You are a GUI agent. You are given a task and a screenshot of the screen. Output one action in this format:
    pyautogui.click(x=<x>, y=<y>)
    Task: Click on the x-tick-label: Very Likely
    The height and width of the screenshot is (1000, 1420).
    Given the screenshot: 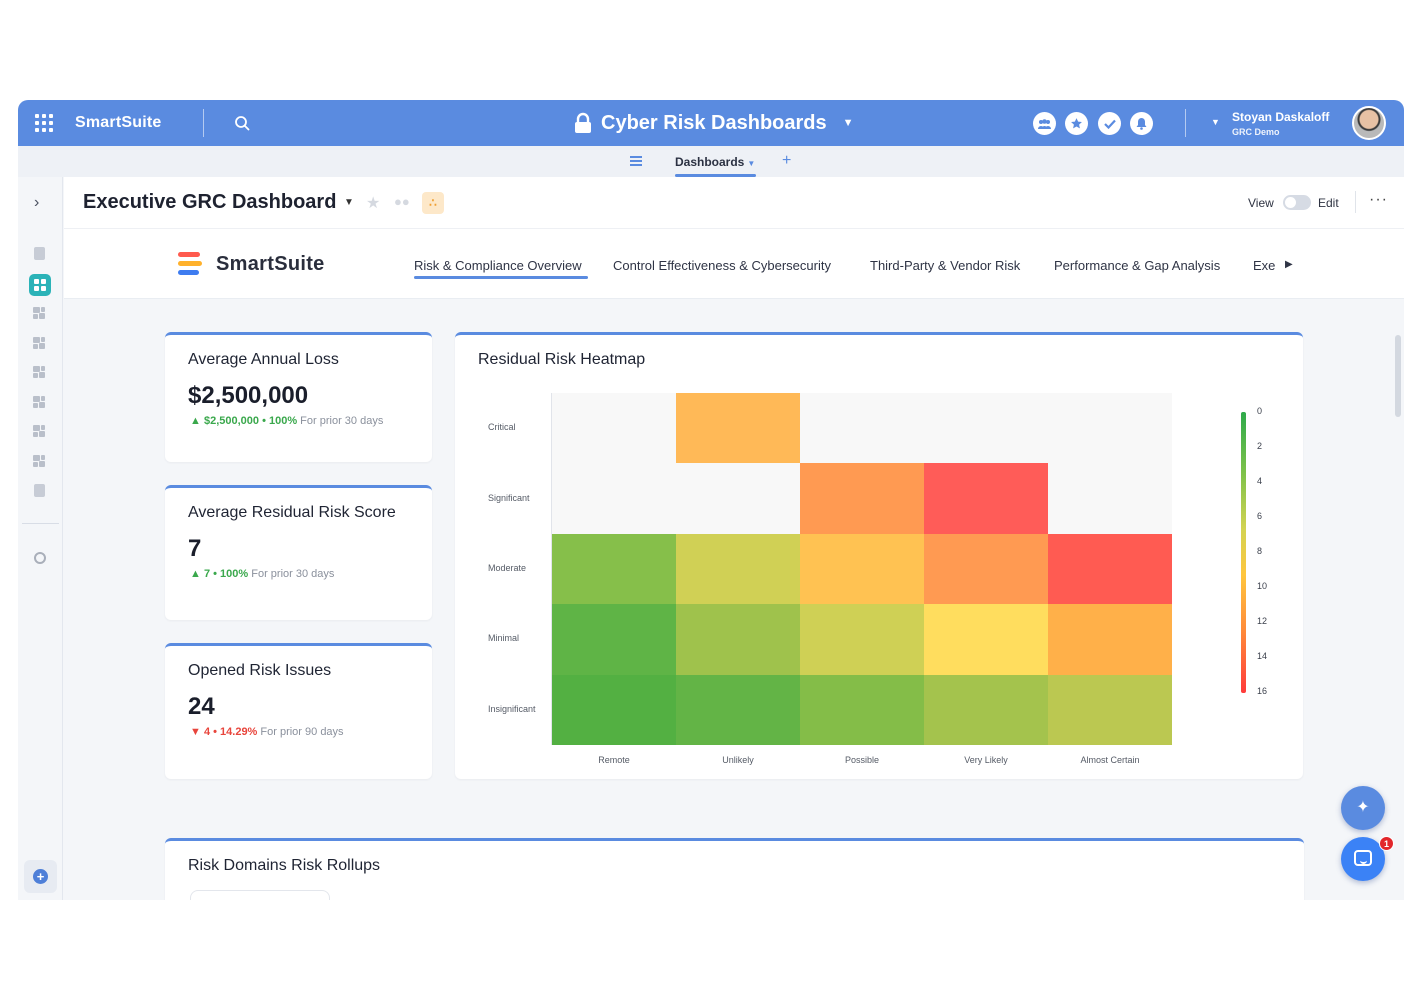 What is the action you would take?
    pyautogui.click(x=986, y=760)
    